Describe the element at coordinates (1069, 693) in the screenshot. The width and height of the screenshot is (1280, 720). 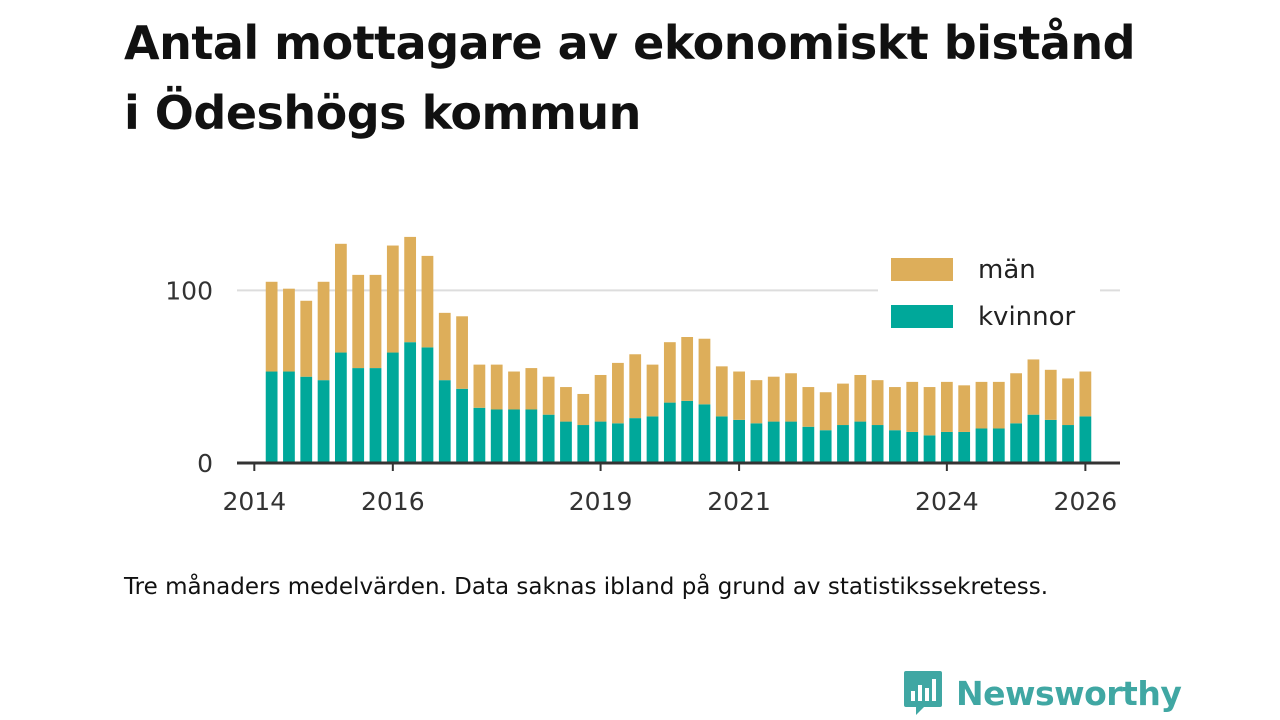
I see `brand-name: Newsworthy` at that location.